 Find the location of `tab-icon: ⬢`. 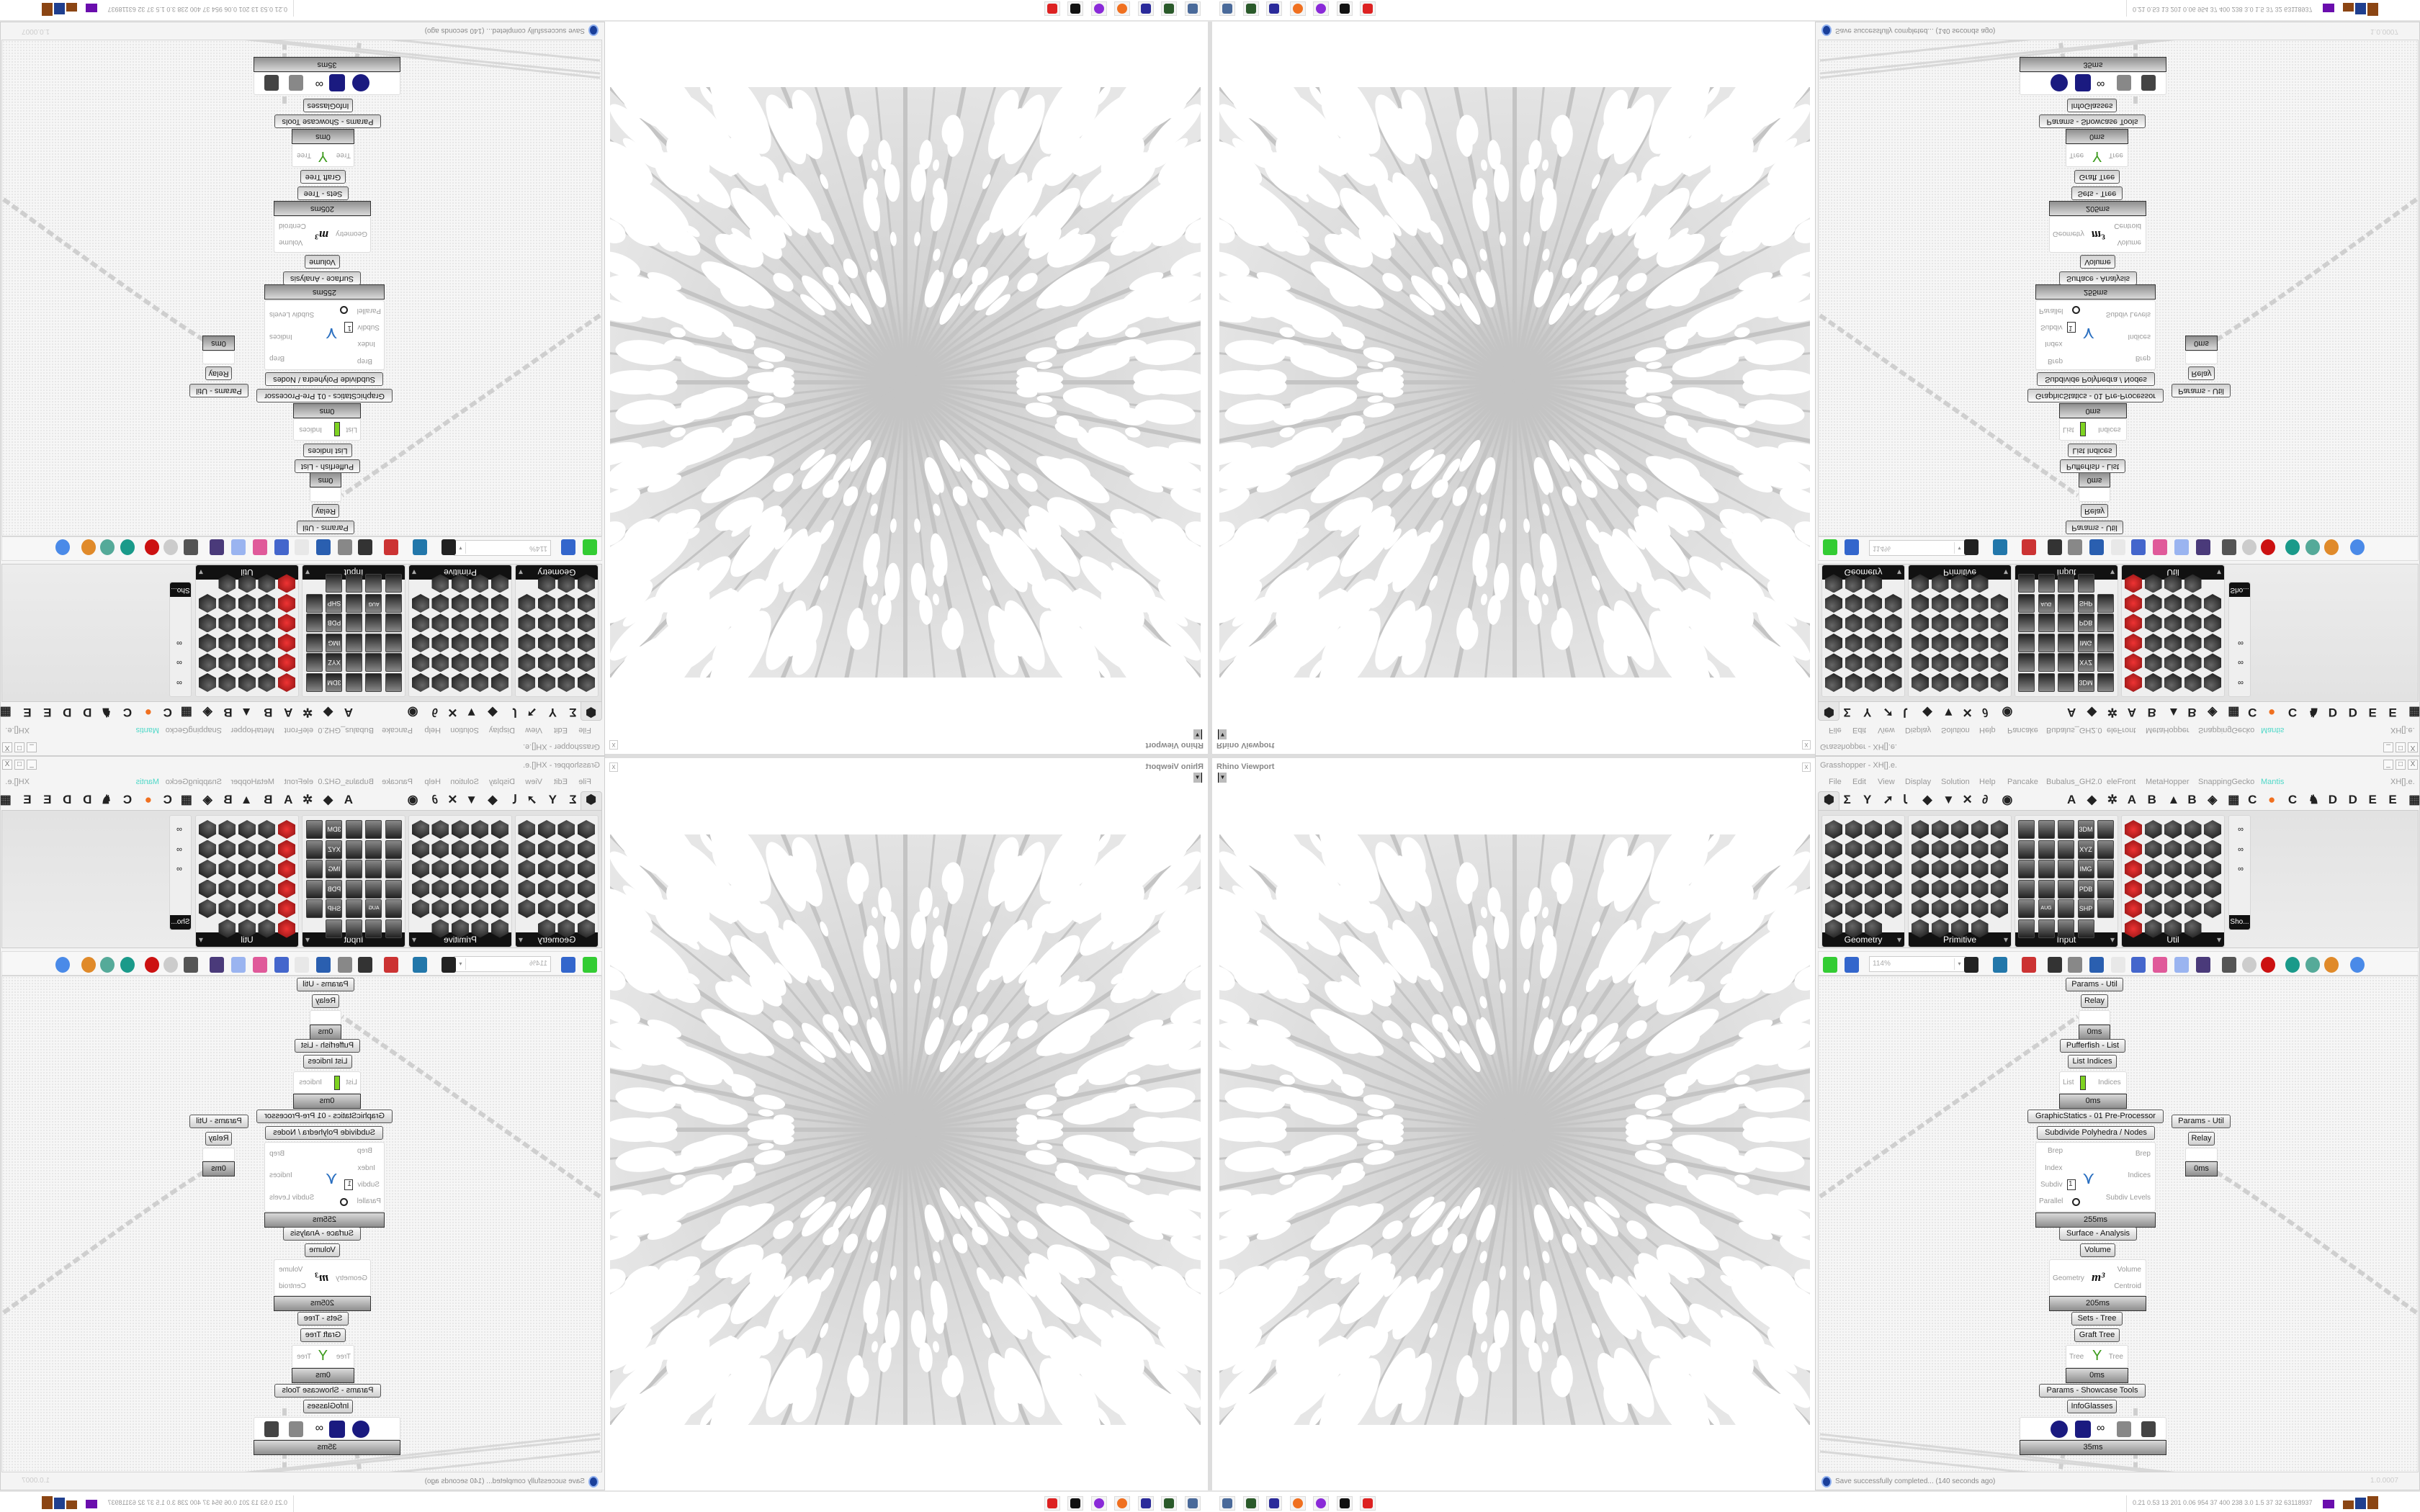

tab-icon: ⬢ is located at coordinates (591, 799).